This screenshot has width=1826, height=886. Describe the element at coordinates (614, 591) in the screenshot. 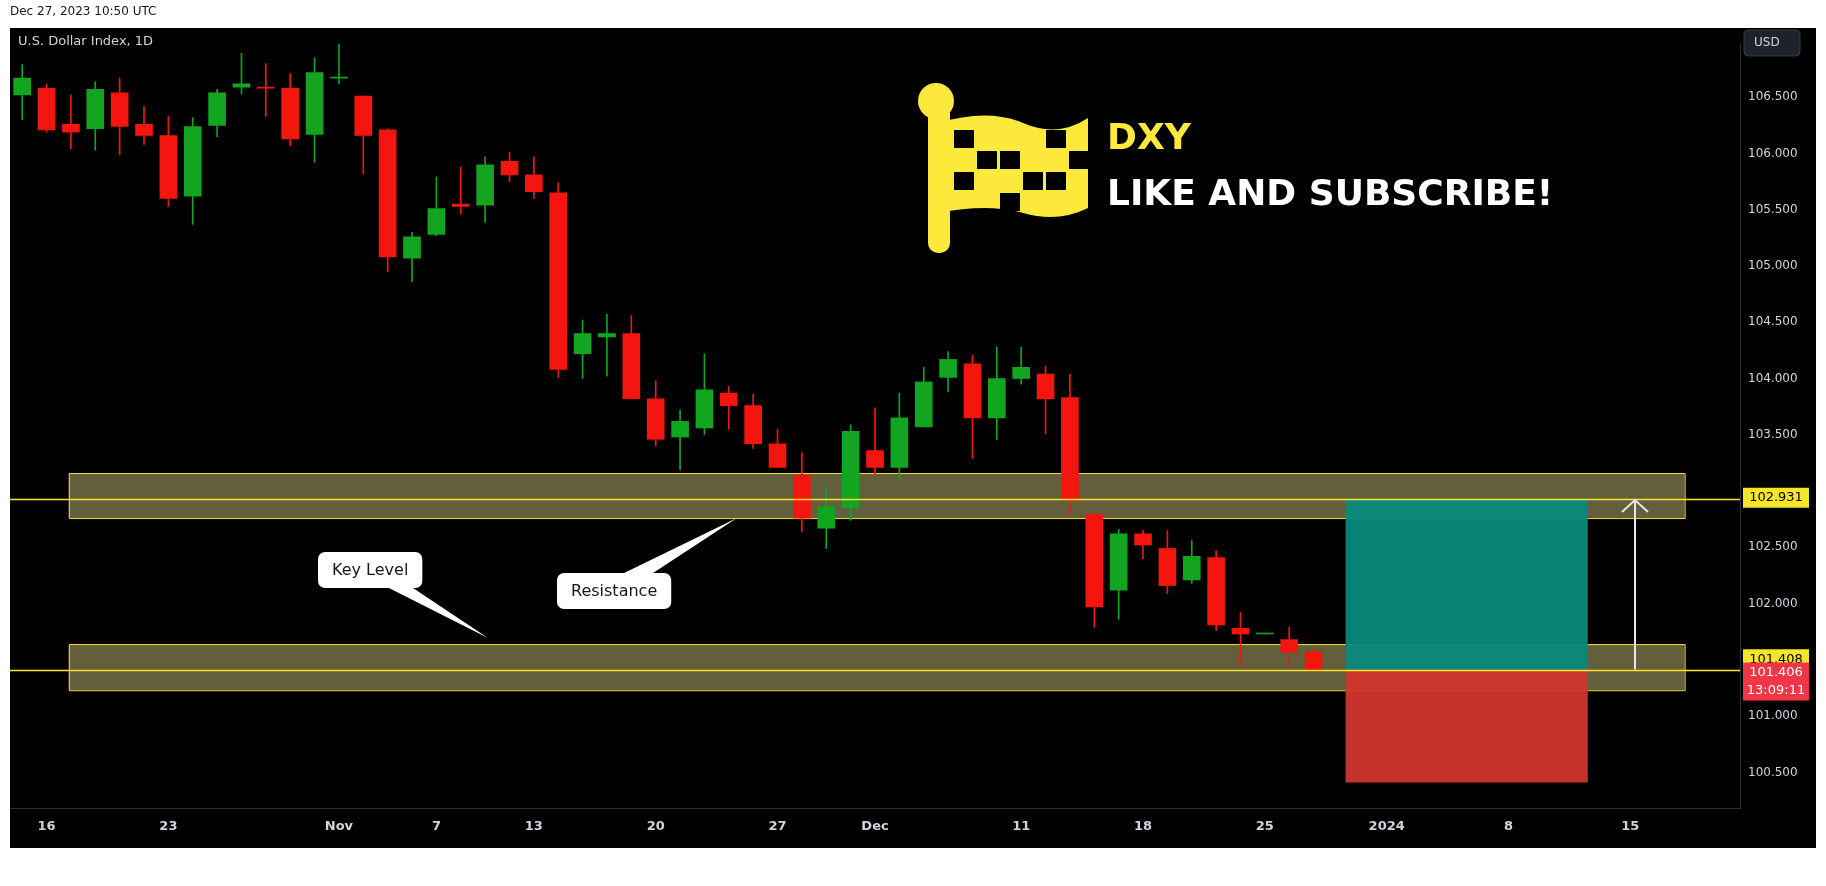

I see `annotation: Resistance` at that location.